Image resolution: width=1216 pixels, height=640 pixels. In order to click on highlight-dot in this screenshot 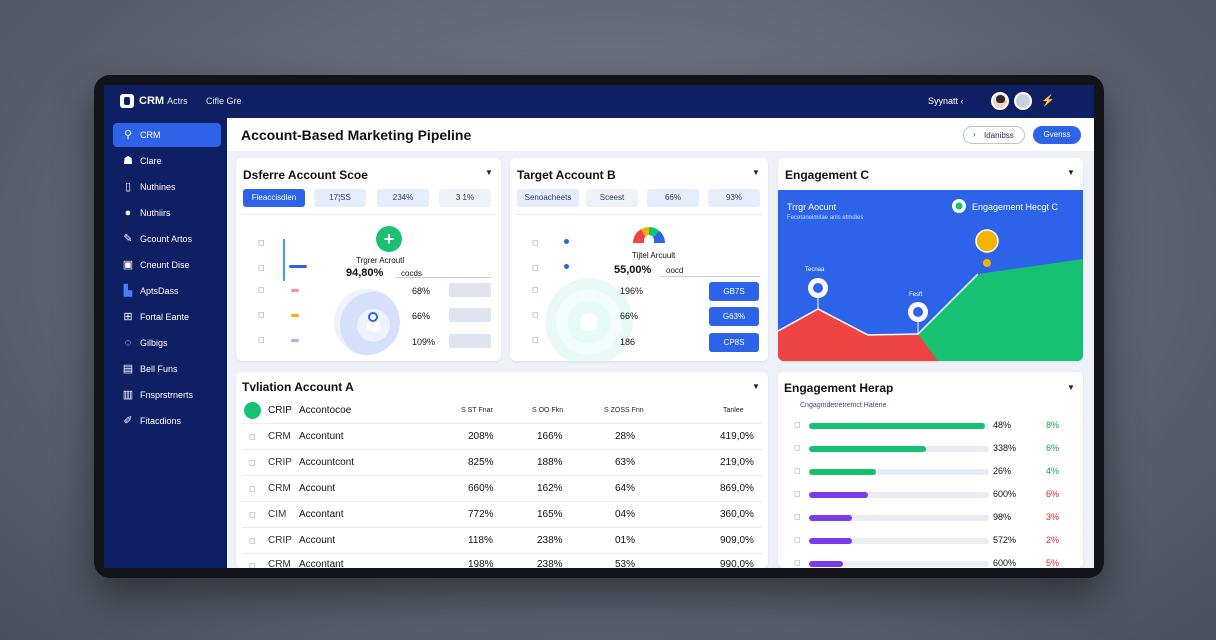, I will do `click(987, 263)`.